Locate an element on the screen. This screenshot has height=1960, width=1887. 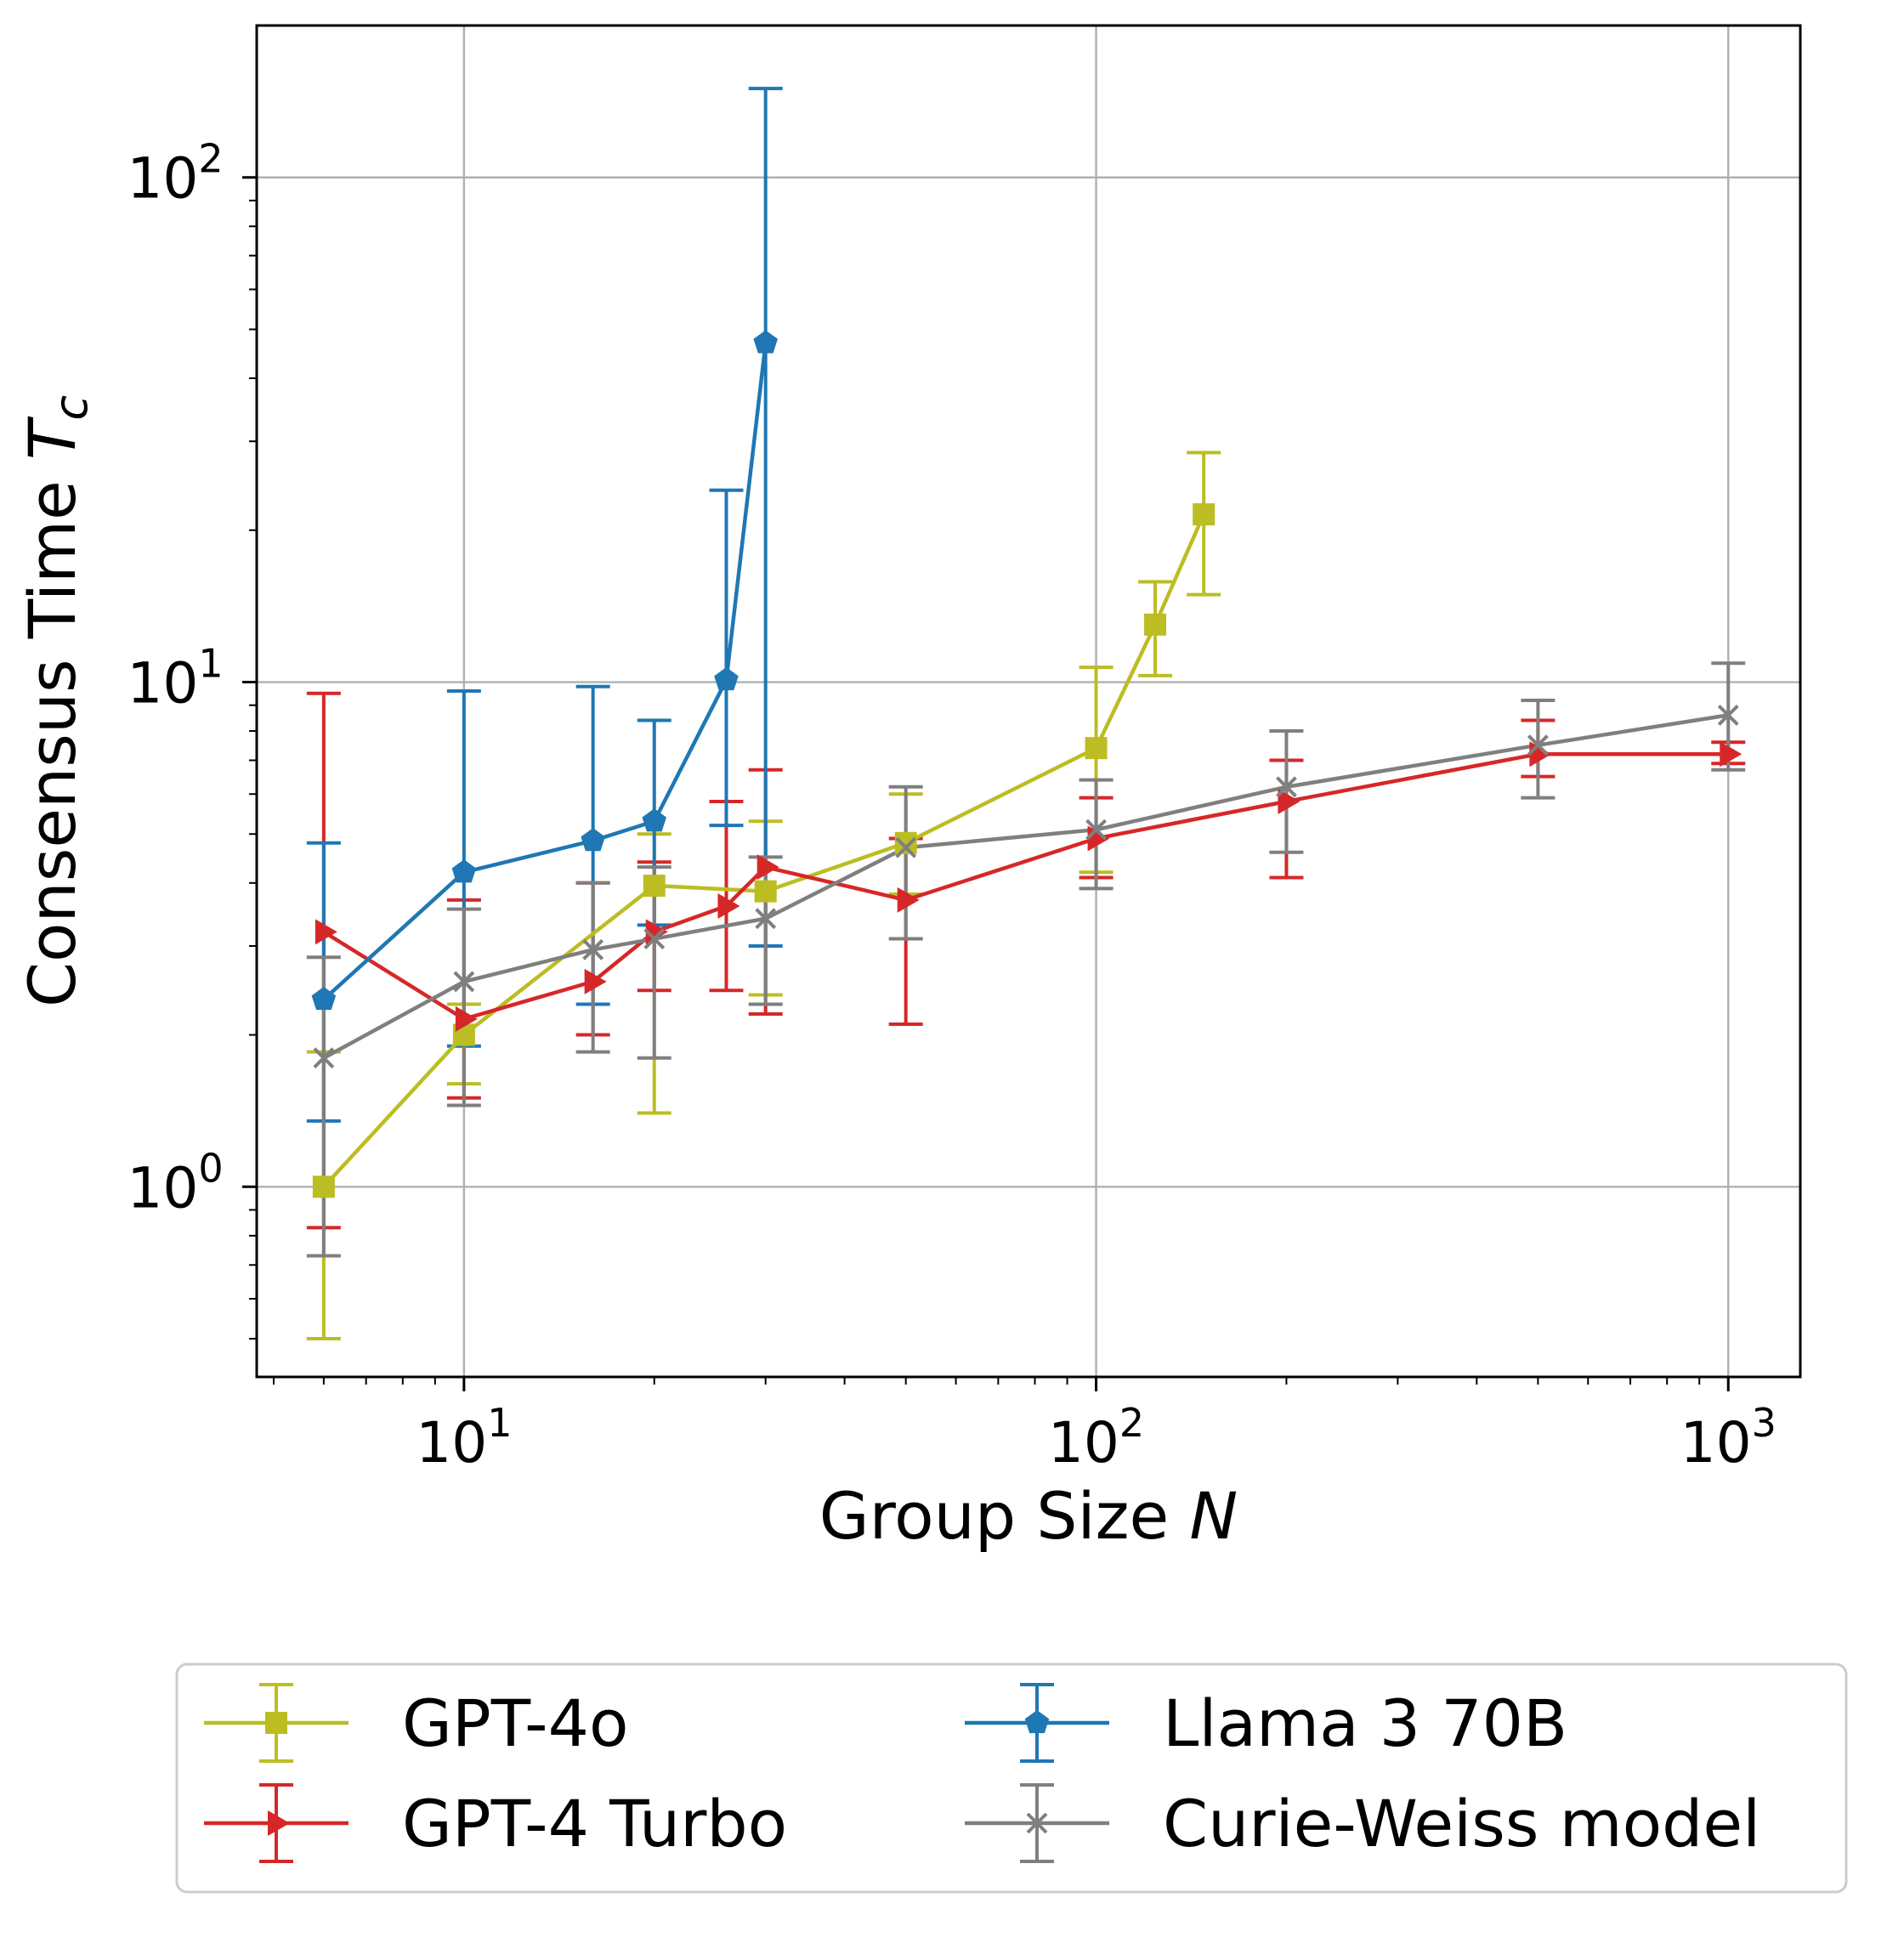
legend-label: GPT-4o is located at coordinates (515, 1723).